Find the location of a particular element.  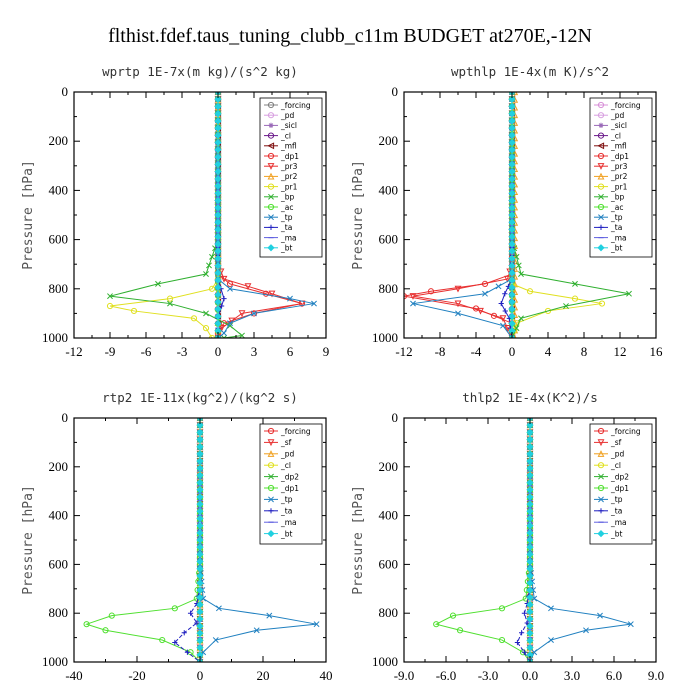

x-tick-label: 6.0 is located at coordinates (614, 675).